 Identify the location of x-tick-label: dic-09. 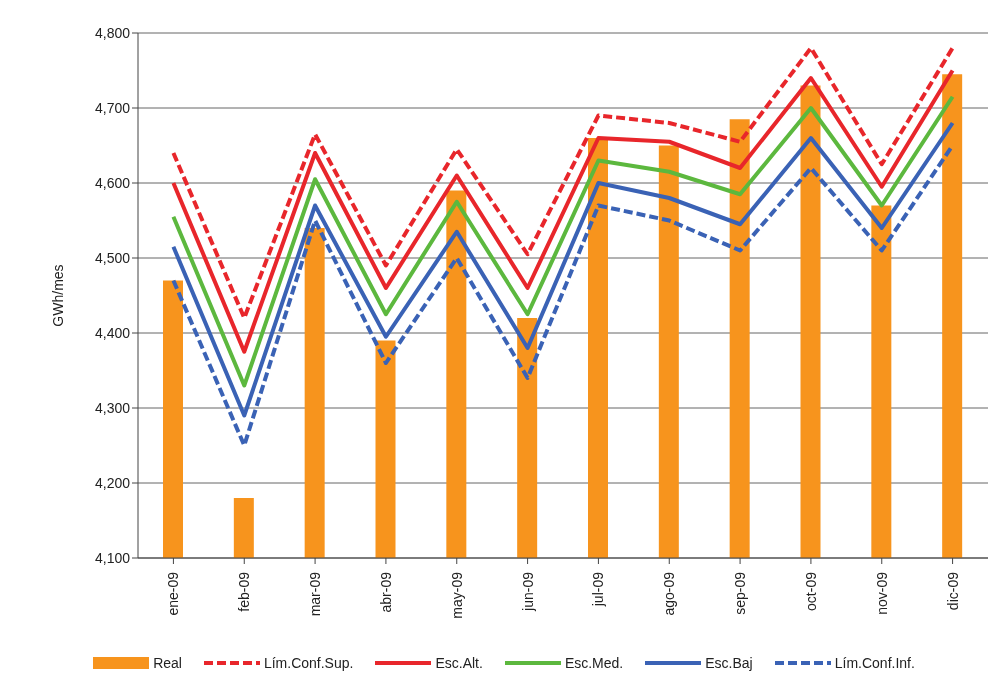
(952, 591).